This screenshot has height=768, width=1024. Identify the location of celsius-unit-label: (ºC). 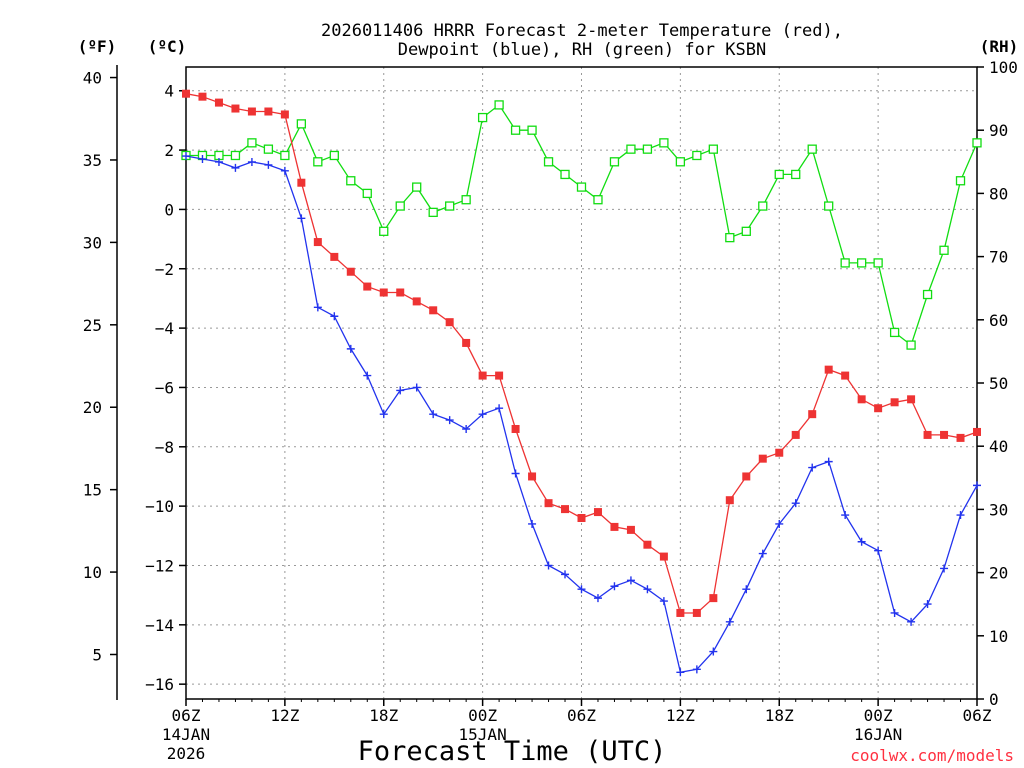
(167, 46).